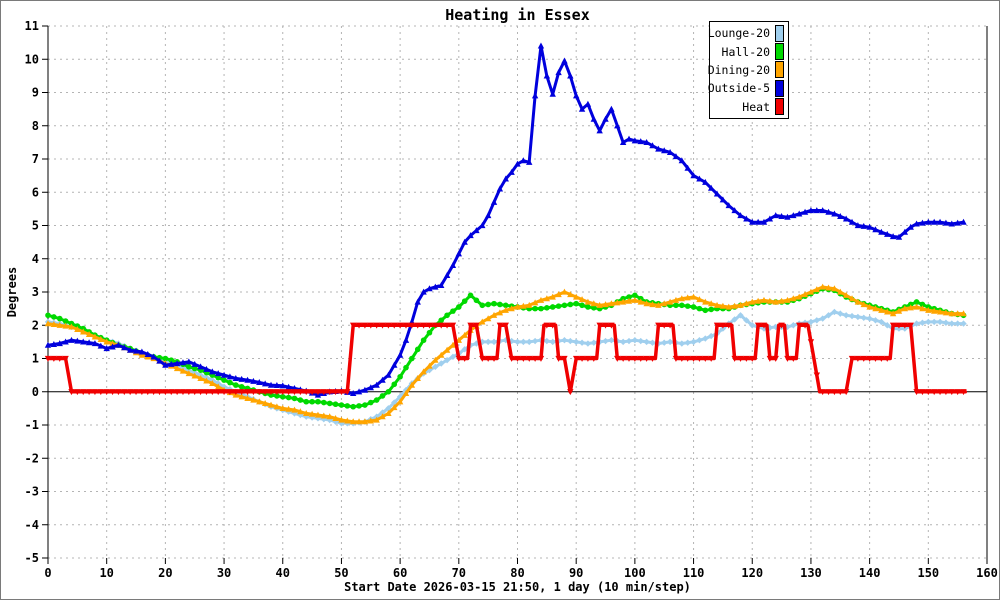 The height and width of the screenshot is (600, 1000). I want to click on x-tick-label: 130, so click(811, 573).